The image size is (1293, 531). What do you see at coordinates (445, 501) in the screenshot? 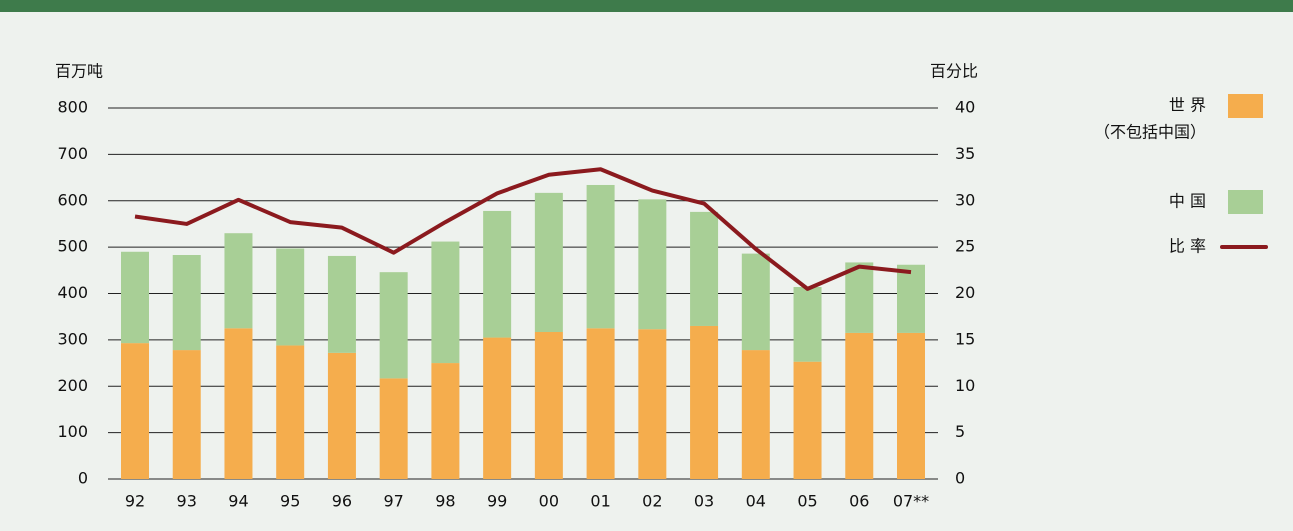
I see `x-tick-label: 98` at bounding box center [445, 501].